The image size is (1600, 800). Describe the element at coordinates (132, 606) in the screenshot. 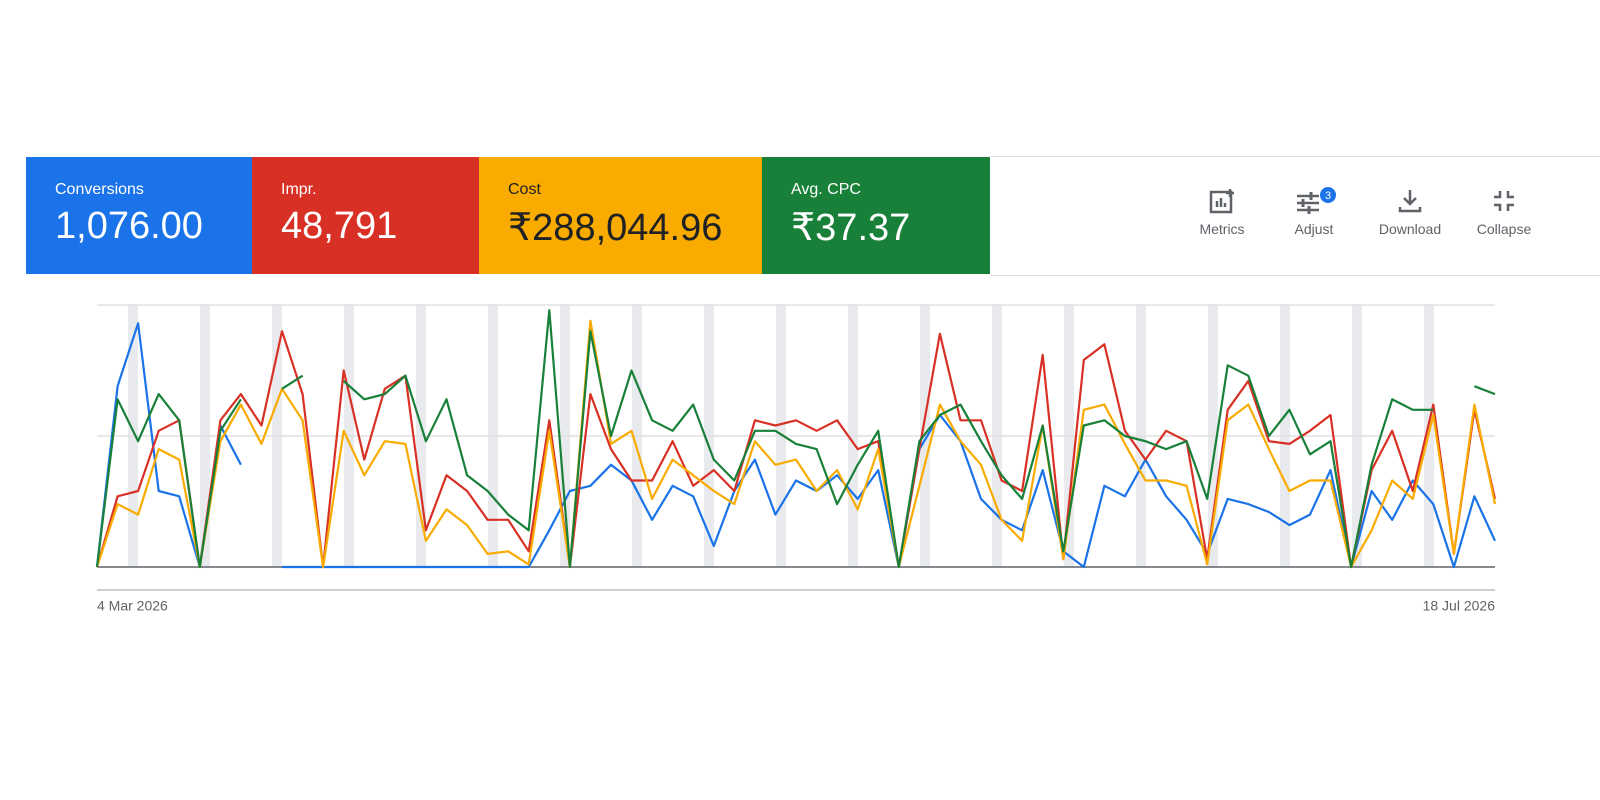

I see `x-tick-label: 4 Mar 2026` at that location.